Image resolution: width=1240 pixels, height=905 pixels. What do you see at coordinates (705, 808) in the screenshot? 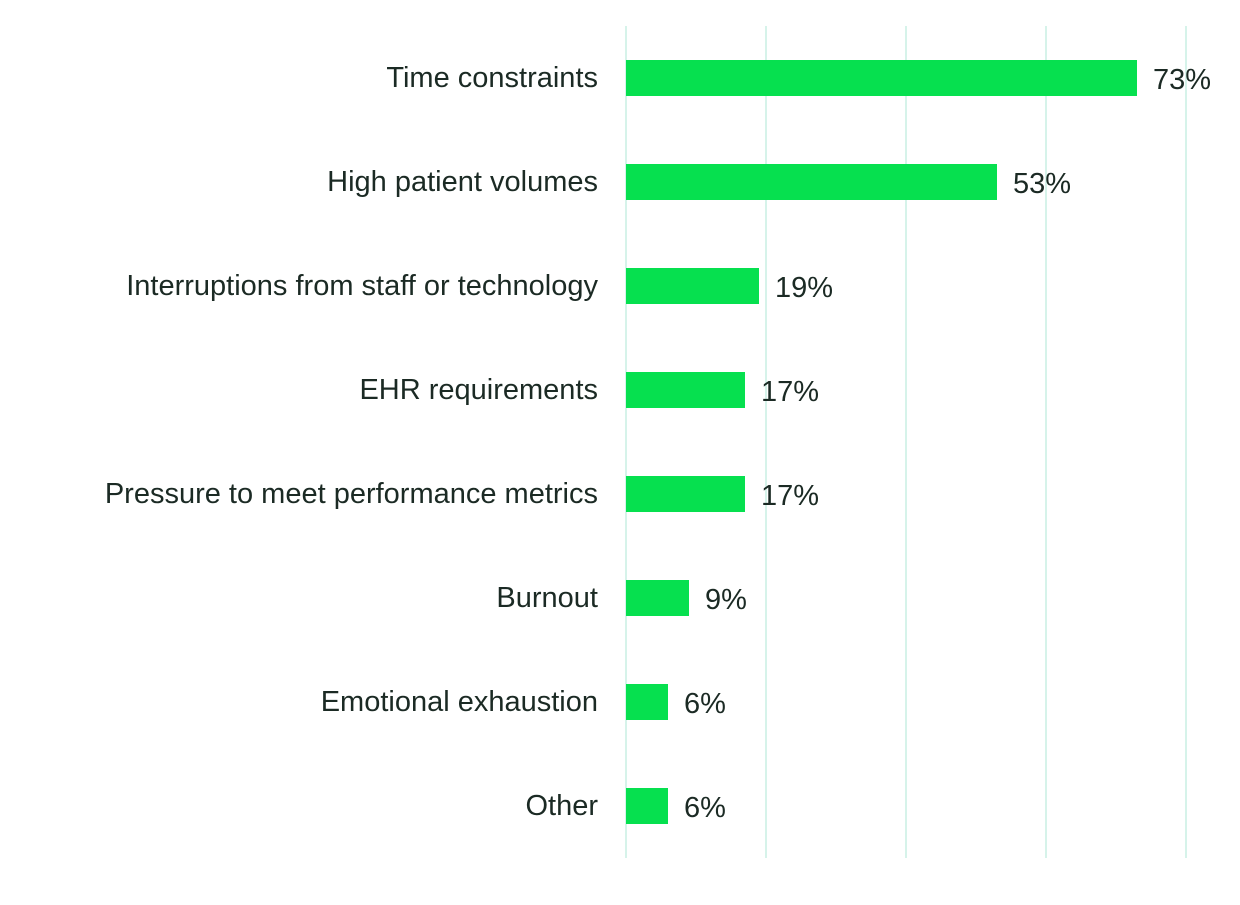
I see `value-label-7: 6%` at bounding box center [705, 808].